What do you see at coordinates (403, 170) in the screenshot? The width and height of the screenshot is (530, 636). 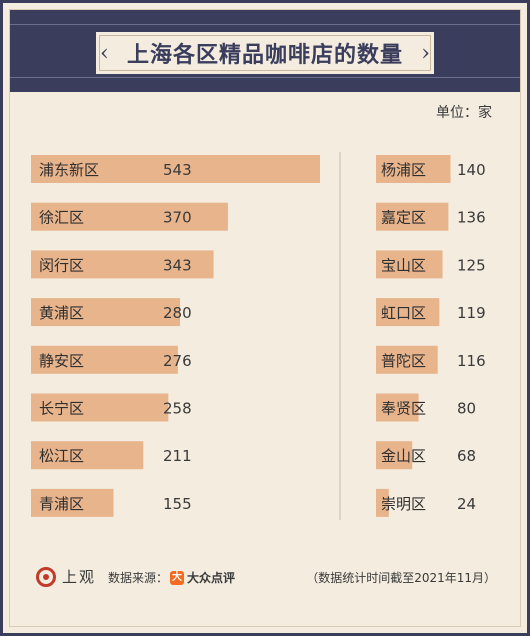 I see `bar-label: 杨浦区` at bounding box center [403, 170].